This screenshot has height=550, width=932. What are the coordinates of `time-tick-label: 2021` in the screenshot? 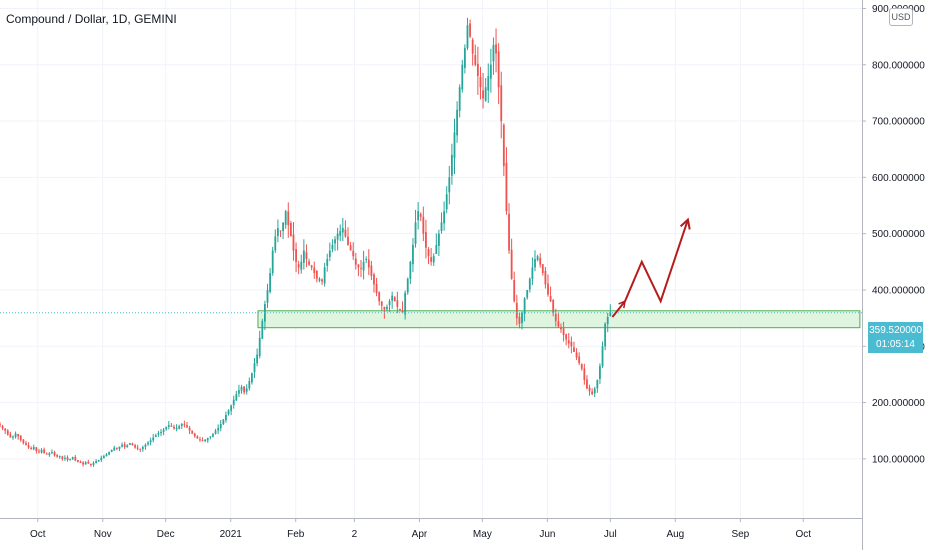 It's located at (231, 534).